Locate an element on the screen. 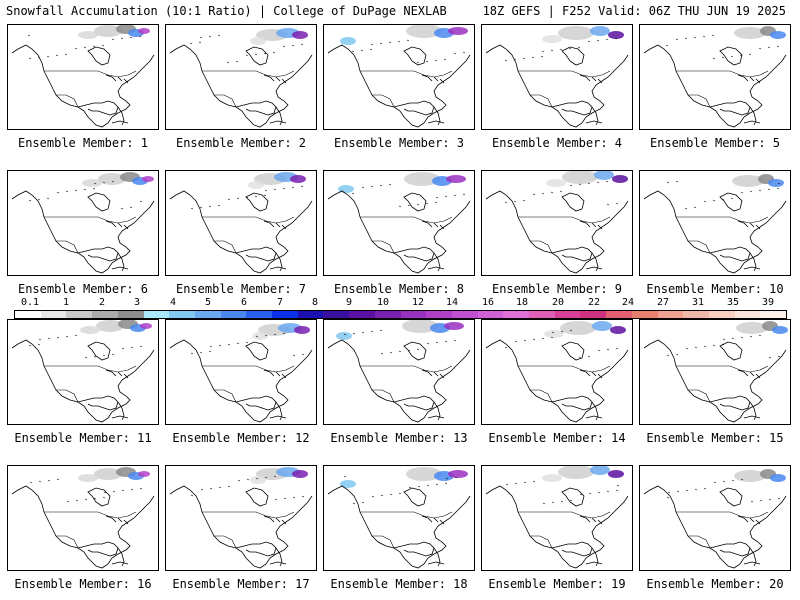 This screenshot has height=600, width=800. panel-label: Ensemble Member: 5 is located at coordinates (715, 143).